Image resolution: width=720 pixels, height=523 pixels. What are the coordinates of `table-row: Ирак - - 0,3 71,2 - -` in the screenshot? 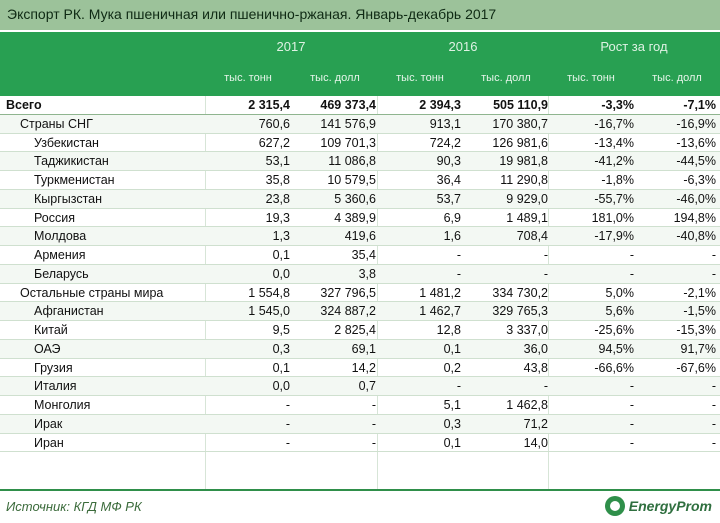 It's located at (360, 424).